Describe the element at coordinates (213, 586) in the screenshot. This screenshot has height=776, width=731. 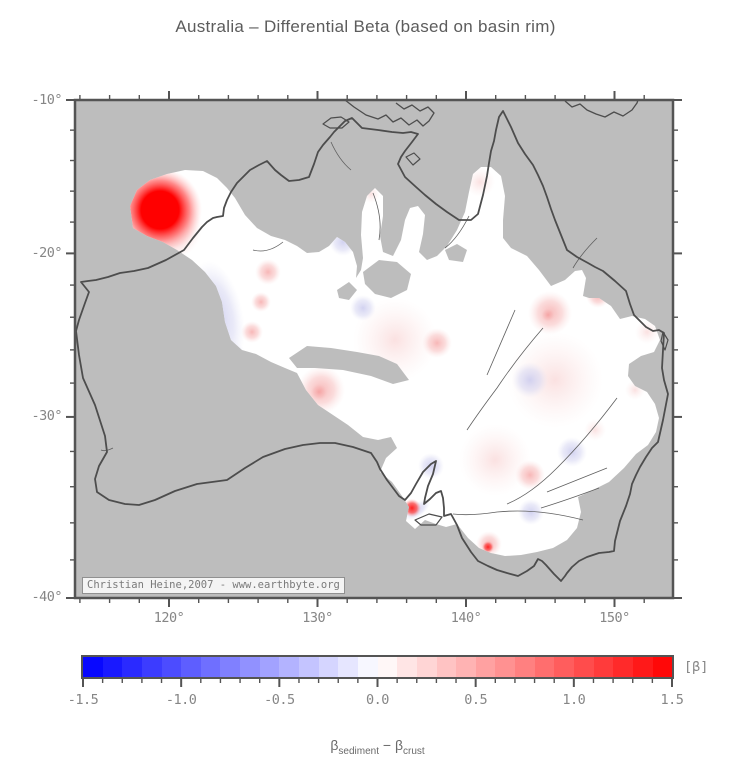
I see `attribution-box: Christian Heine,2007 - www.earthbyte.org` at that location.